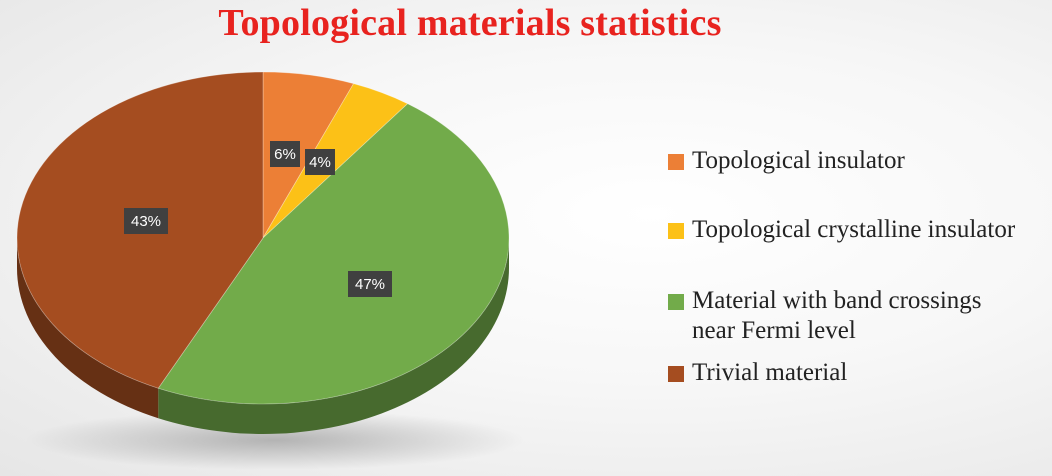 The width and height of the screenshot is (1052, 476). I want to click on pie-side-trivial-material, so click(88, 328).